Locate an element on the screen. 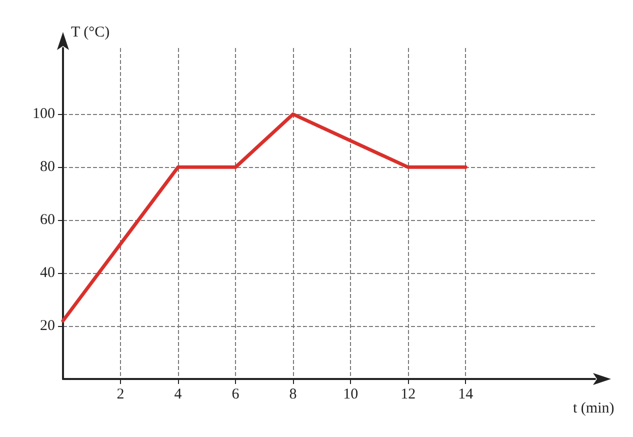 This screenshot has height=437, width=633. y-tick-label: 100 is located at coordinates (43, 114).